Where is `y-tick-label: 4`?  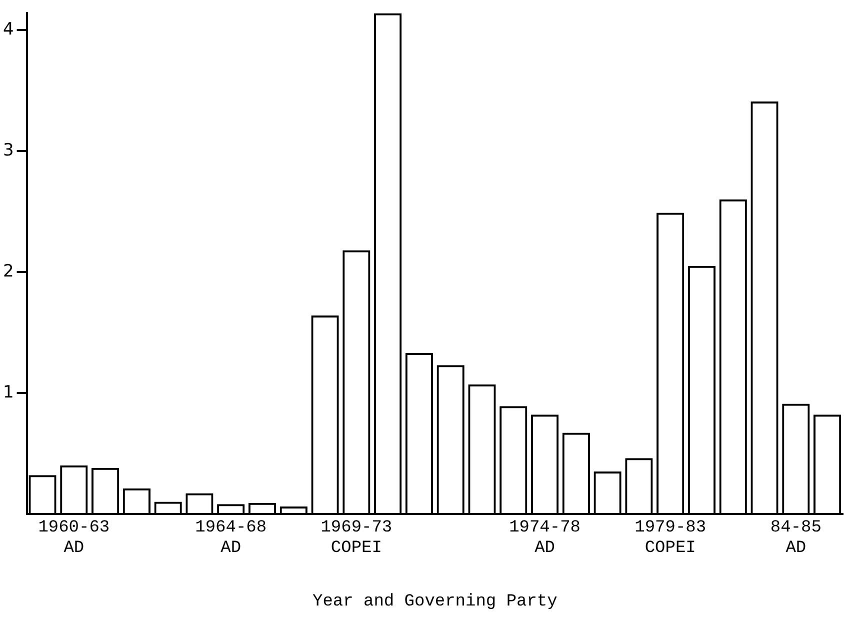 y-tick-label: 4 is located at coordinates (8, 30).